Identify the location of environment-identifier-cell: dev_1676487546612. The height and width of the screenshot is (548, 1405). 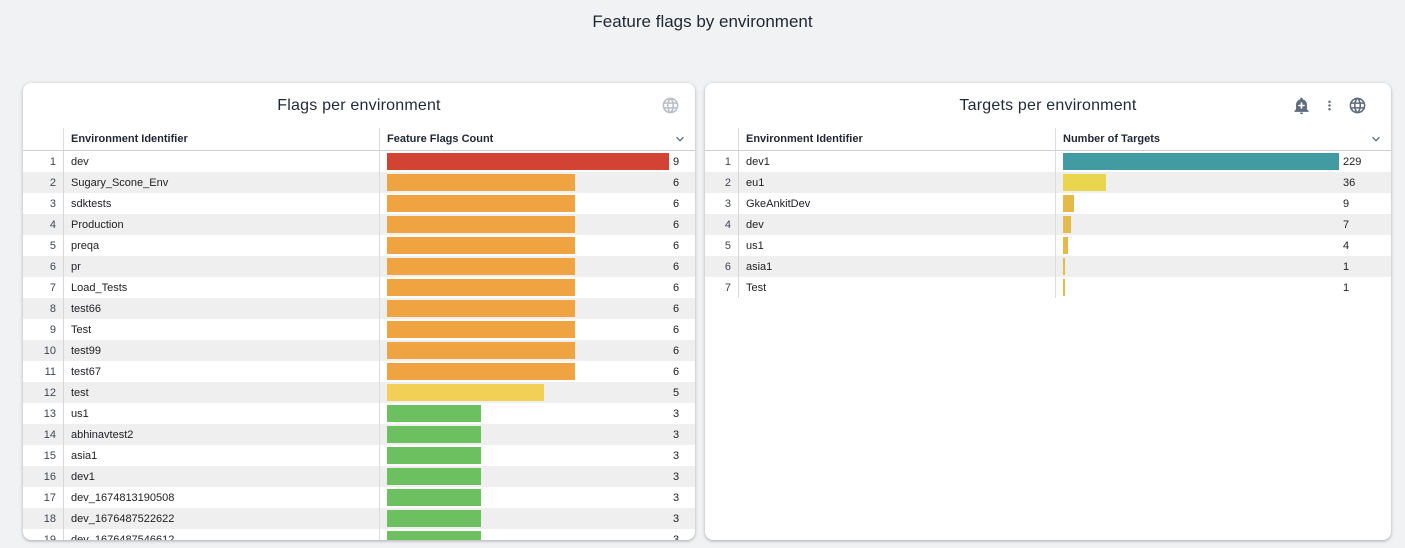
(221, 534).